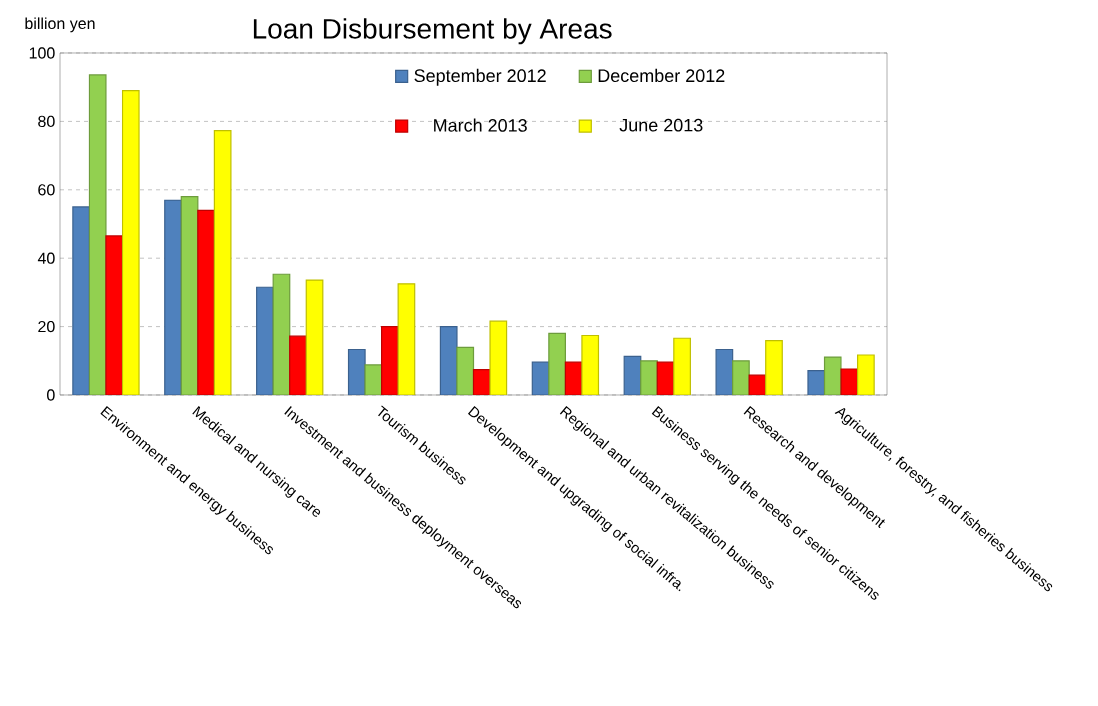 The image size is (1098, 706). I want to click on y-tick-label: 40, so click(46, 258).